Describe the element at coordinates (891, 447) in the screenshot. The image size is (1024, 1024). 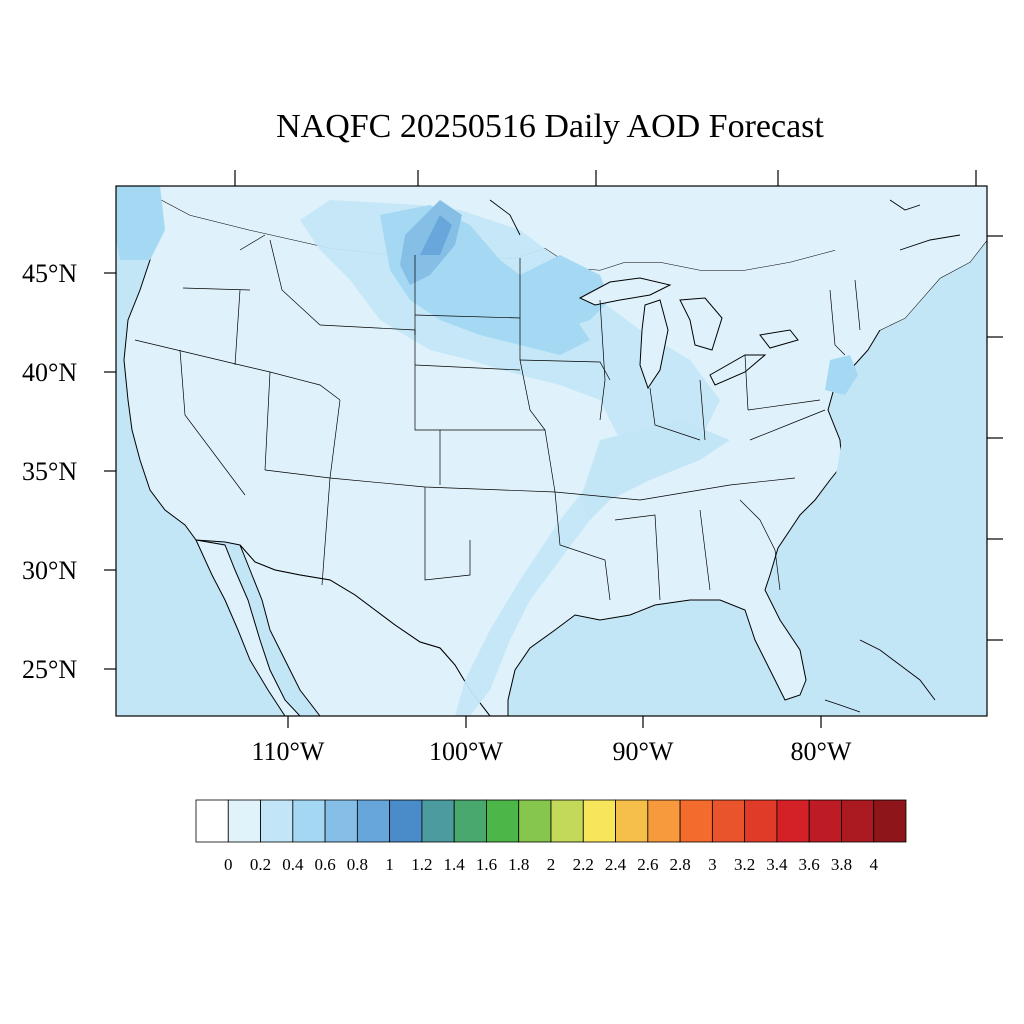
I see `atlantic-plume` at that location.